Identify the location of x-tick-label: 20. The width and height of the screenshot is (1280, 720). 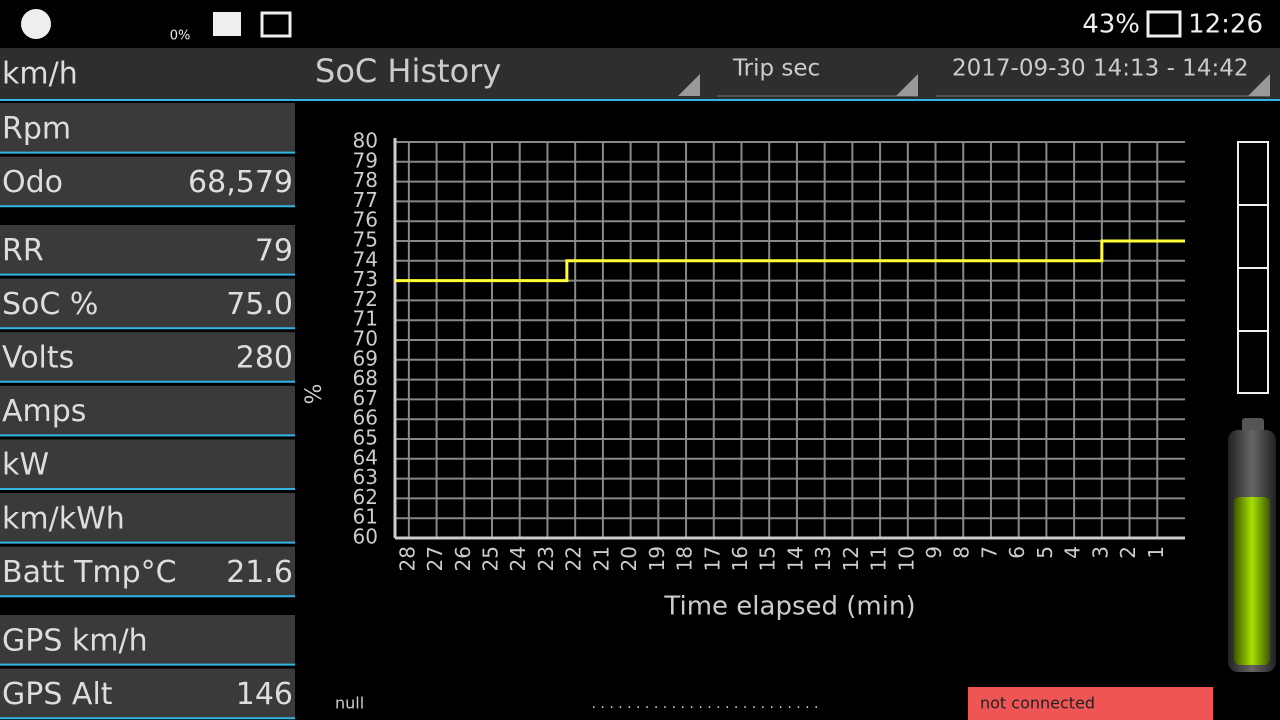
(629, 558).